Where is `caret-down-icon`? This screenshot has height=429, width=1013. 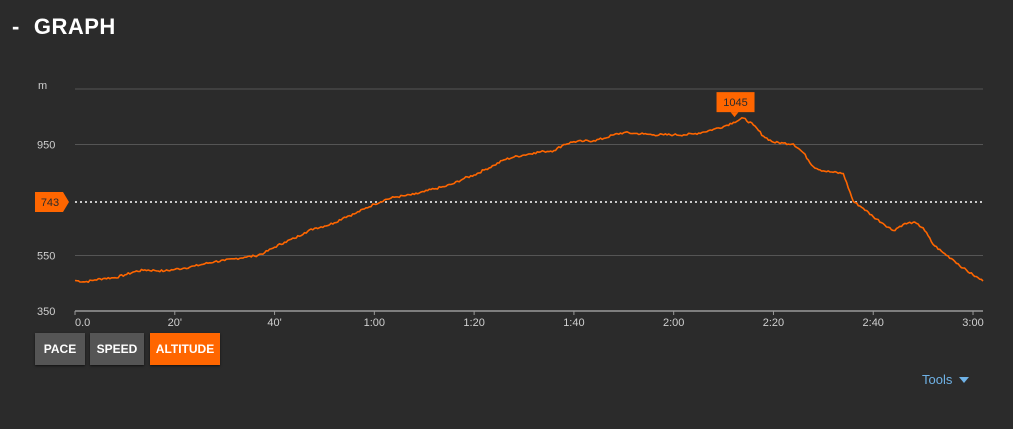 caret-down-icon is located at coordinates (964, 379).